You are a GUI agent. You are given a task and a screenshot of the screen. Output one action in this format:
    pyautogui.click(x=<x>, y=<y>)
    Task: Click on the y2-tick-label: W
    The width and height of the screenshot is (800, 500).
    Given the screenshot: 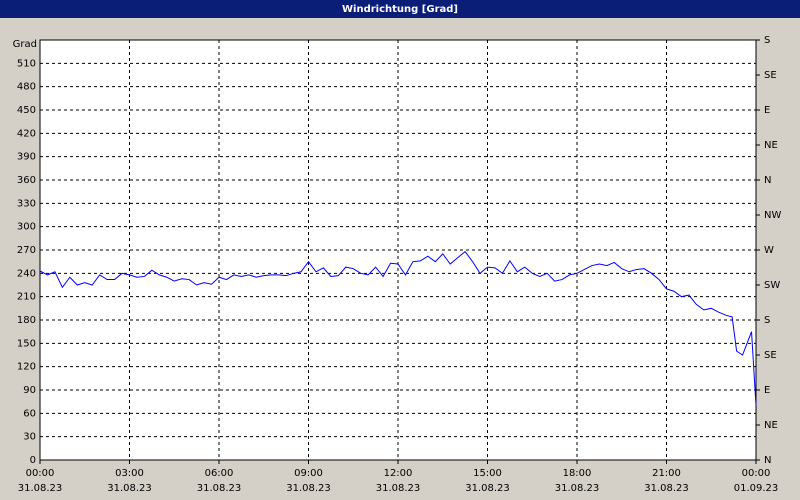 What is the action you would take?
    pyautogui.click(x=769, y=250)
    